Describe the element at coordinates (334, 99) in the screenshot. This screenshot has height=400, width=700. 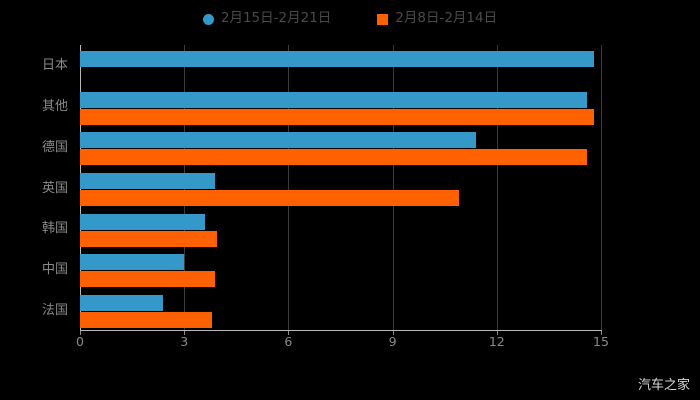
I see `bar-其他-series-1` at that location.